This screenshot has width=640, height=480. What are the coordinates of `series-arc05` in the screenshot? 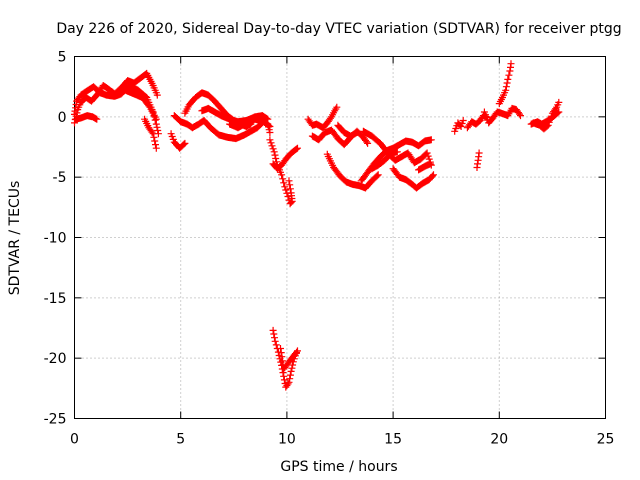 It's located at (150, 133).